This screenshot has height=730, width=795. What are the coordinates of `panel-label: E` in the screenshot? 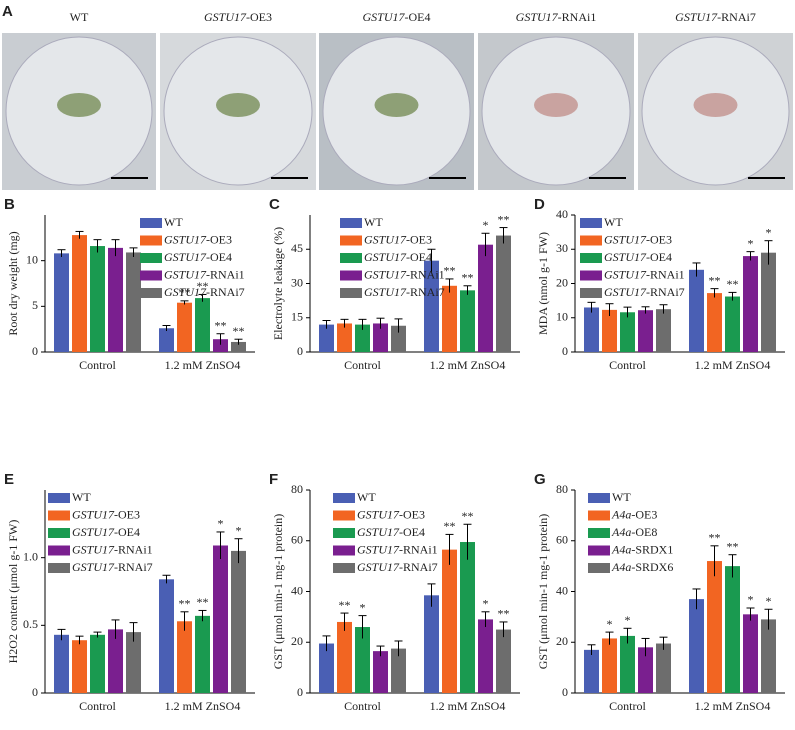 It's located at (9, 479).